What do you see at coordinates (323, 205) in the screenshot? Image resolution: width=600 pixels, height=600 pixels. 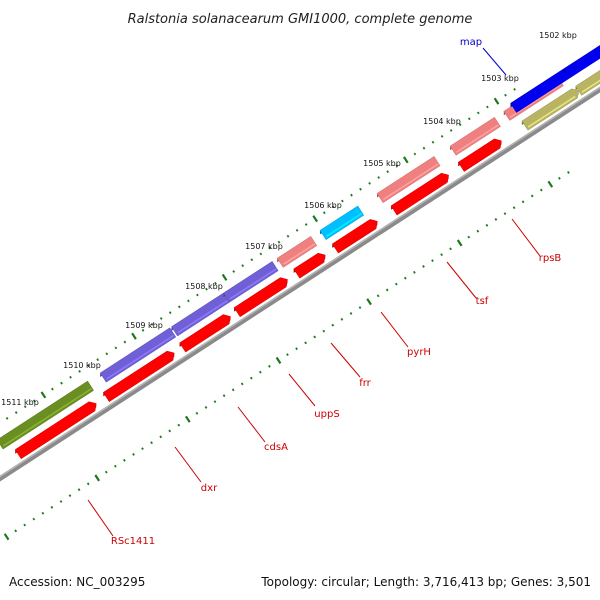 I see `tick-label: 1506 kbp` at bounding box center [323, 205].